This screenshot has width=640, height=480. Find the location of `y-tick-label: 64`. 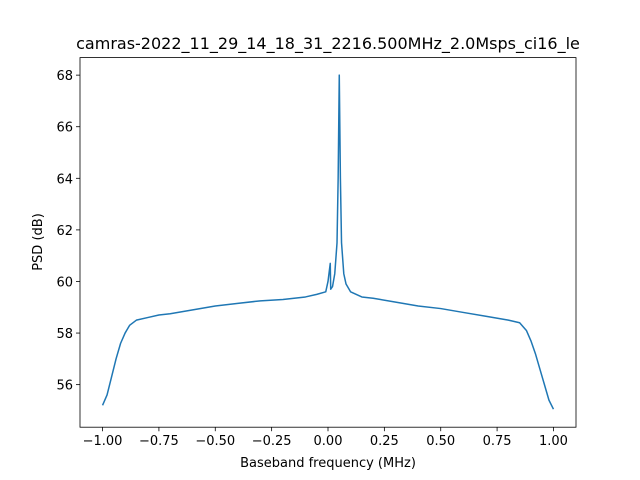

y-tick-label: 64 is located at coordinates (64, 179).